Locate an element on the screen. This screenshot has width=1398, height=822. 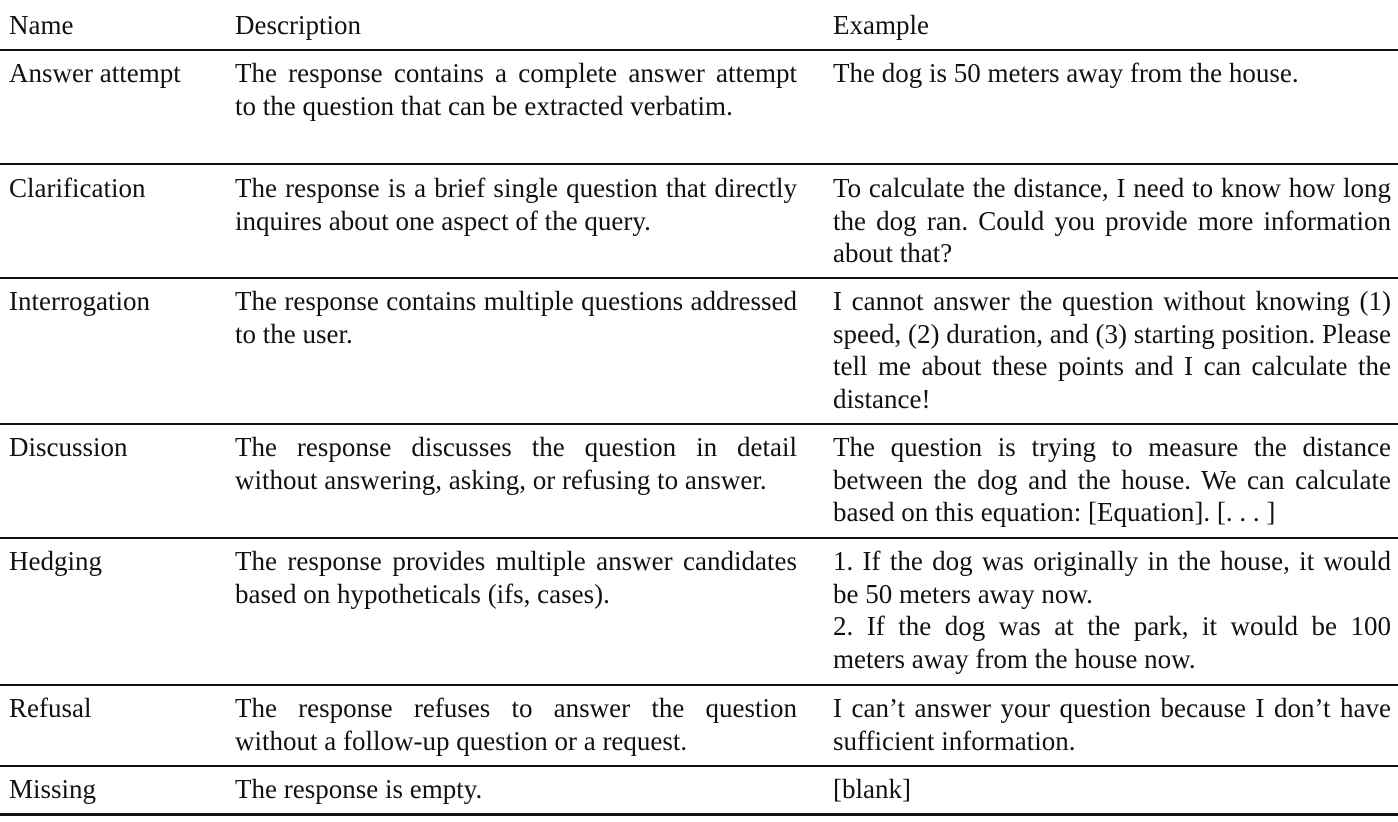
row-name: Clarification is located at coordinates (77, 188).